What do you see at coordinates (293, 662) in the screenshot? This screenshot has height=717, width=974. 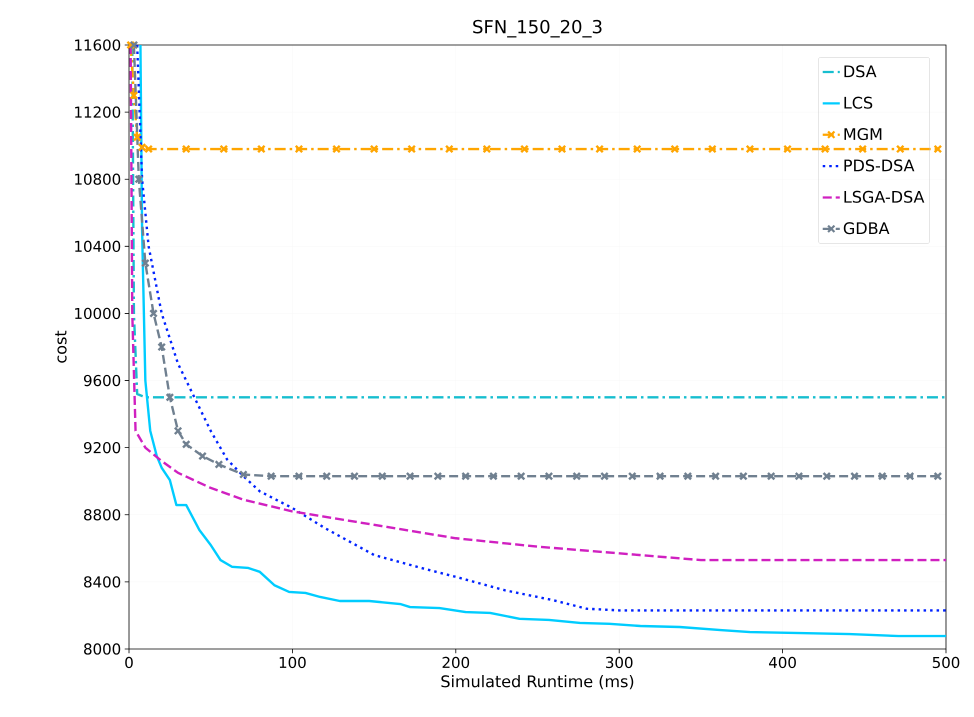 I see `x-tick-label: 100` at bounding box center [293, 662].